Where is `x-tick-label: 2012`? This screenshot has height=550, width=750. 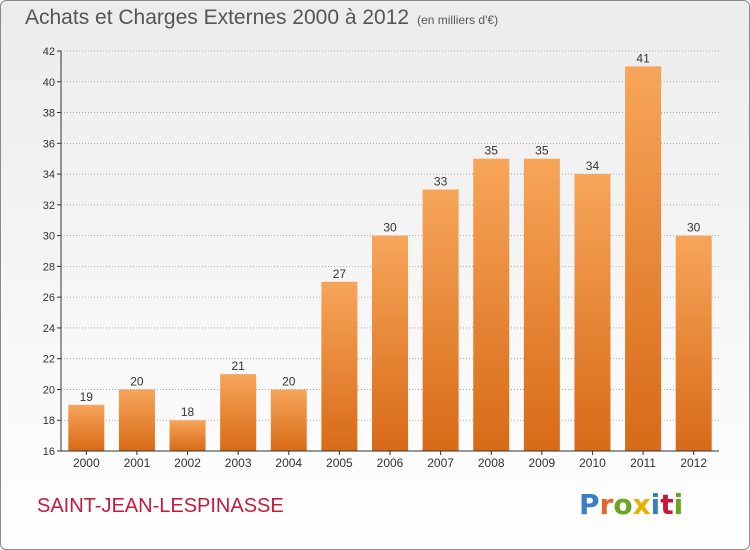
x-tick-label: 2012 is located at coordinates (693, 463).